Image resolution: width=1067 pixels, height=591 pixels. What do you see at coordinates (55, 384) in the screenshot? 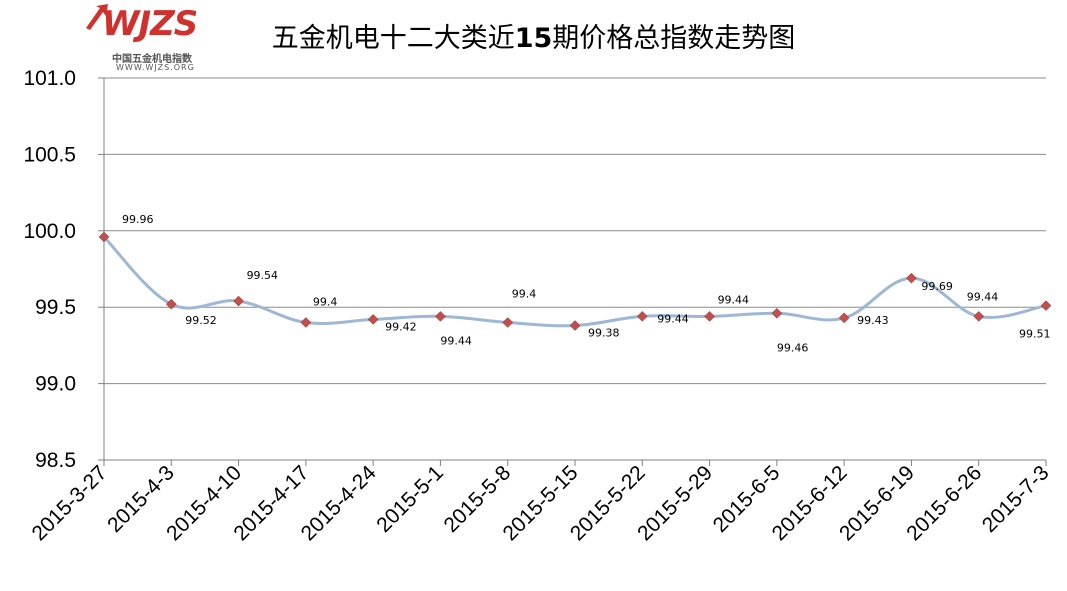
I see `y-tick-label: 99.0` at bounding box center [55, 384].